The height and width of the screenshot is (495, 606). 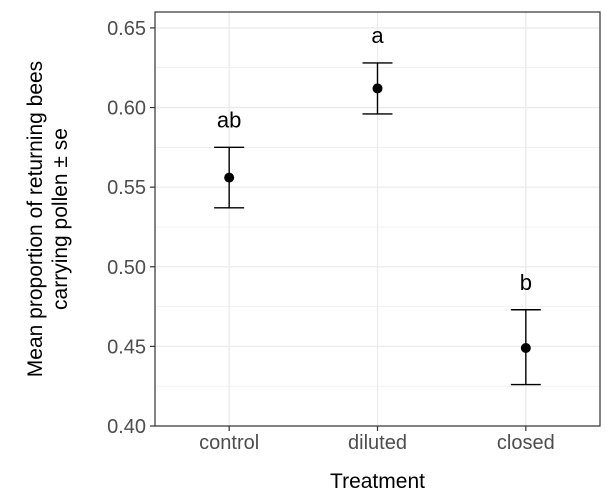 What do you see at coordinates (126, 427) in the screenshot?
I see `y-tick-label: 0.40` at bounding box center [126, 427].